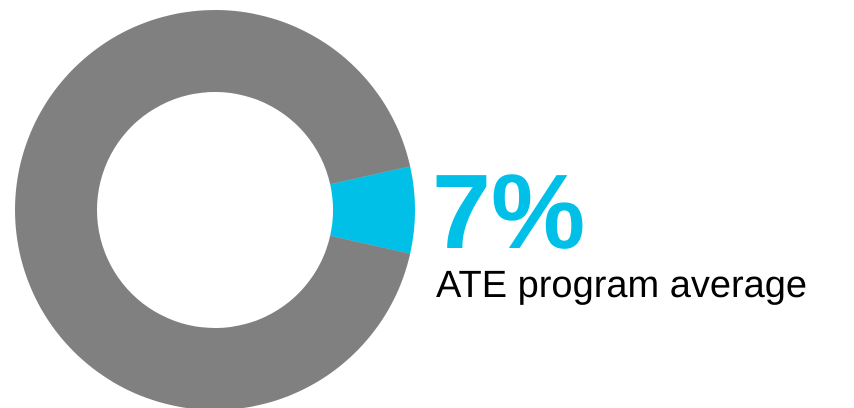 The image size is (854, 408). I want to click on donut-slice, so click(372, 210).